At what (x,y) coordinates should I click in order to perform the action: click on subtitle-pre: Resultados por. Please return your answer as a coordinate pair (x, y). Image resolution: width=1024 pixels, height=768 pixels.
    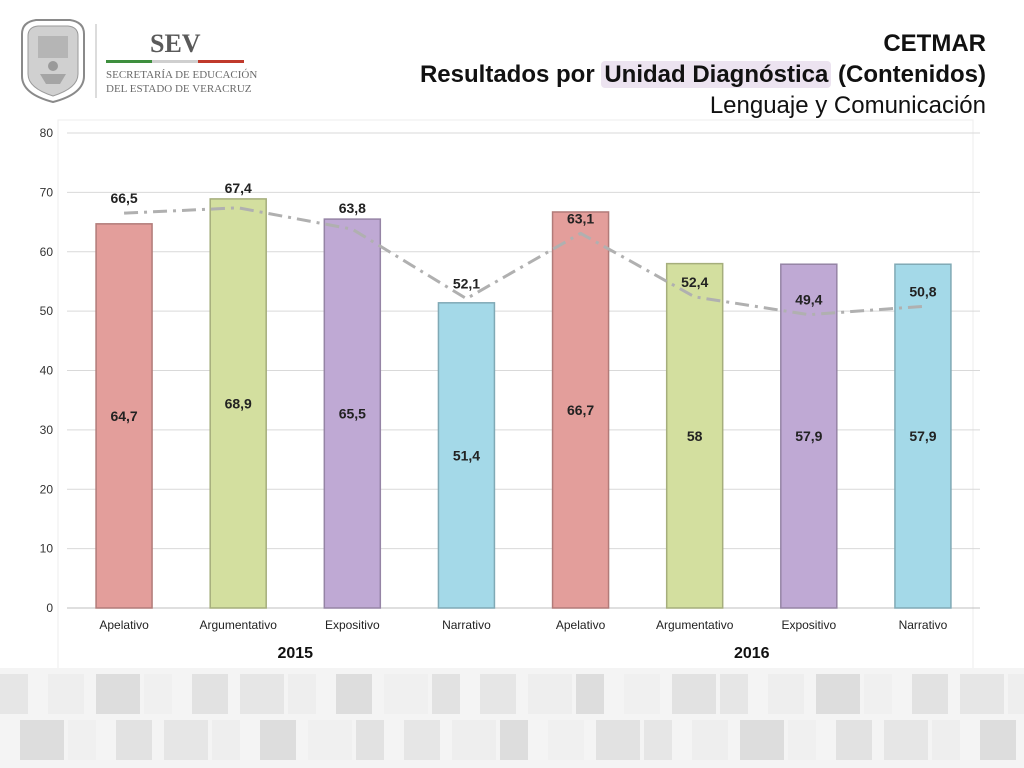
    Looking at the image, I should click on (510, 74).